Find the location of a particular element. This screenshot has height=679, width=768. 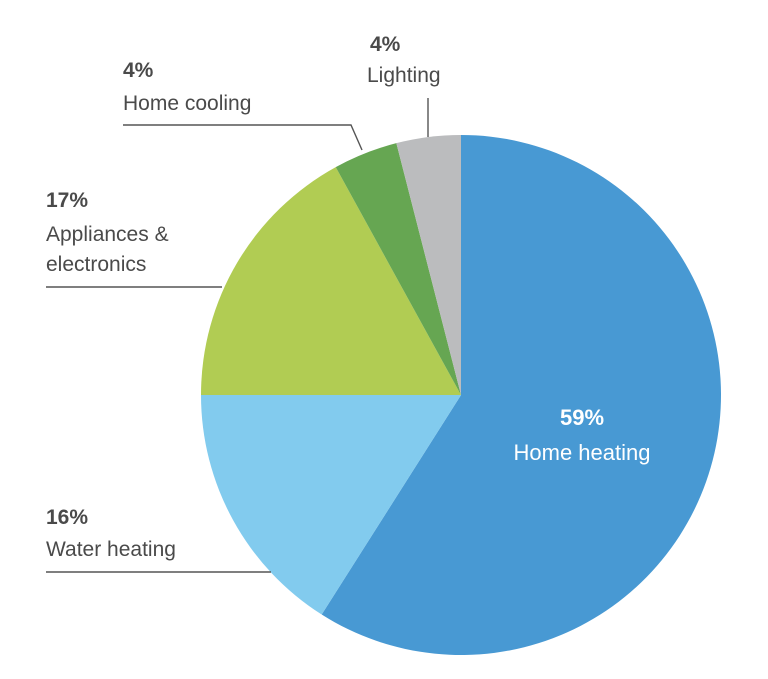

label-lighting-name: Lighting is located at coordinates (404, 75).